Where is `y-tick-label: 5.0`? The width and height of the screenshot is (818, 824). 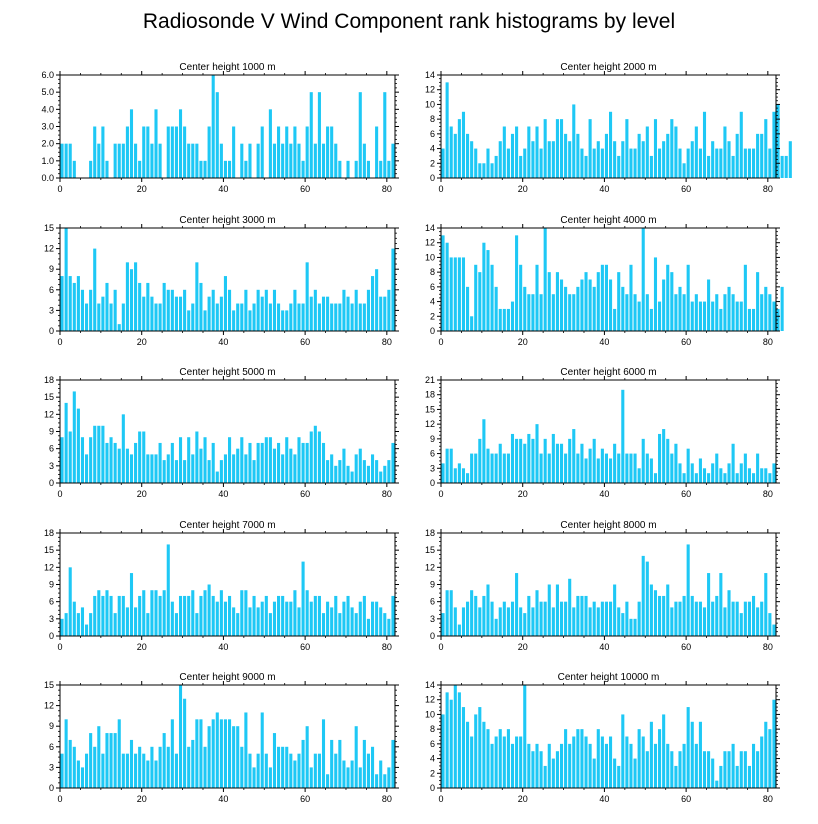
y-tick-label: 5.0 is located at coordinates (47, 92).